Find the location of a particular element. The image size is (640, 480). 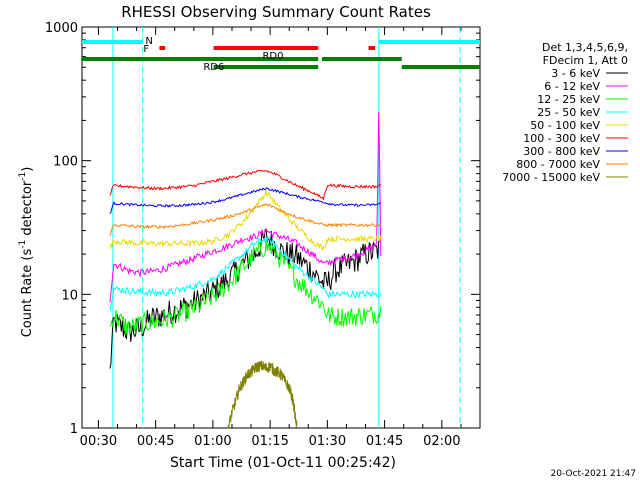

date-stamp: 20-Oct-2021 21:47 is located at coordinates (593, 474).